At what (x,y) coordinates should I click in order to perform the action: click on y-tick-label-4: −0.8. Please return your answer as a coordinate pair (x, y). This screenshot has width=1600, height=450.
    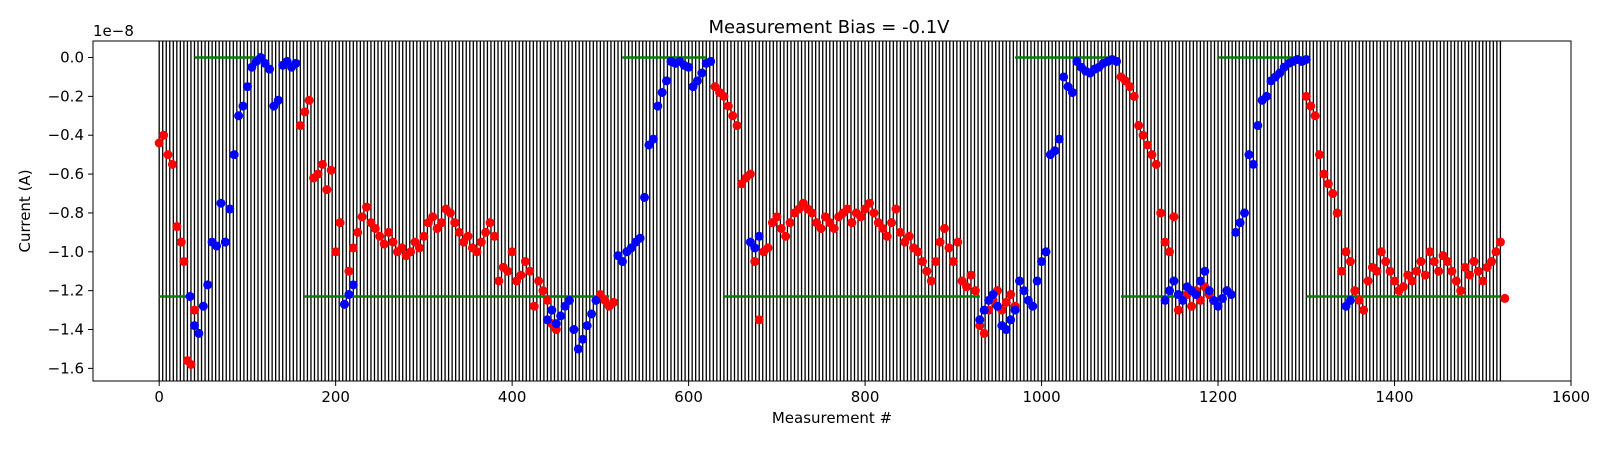
    Looking at the image, I should click on (66, 213).